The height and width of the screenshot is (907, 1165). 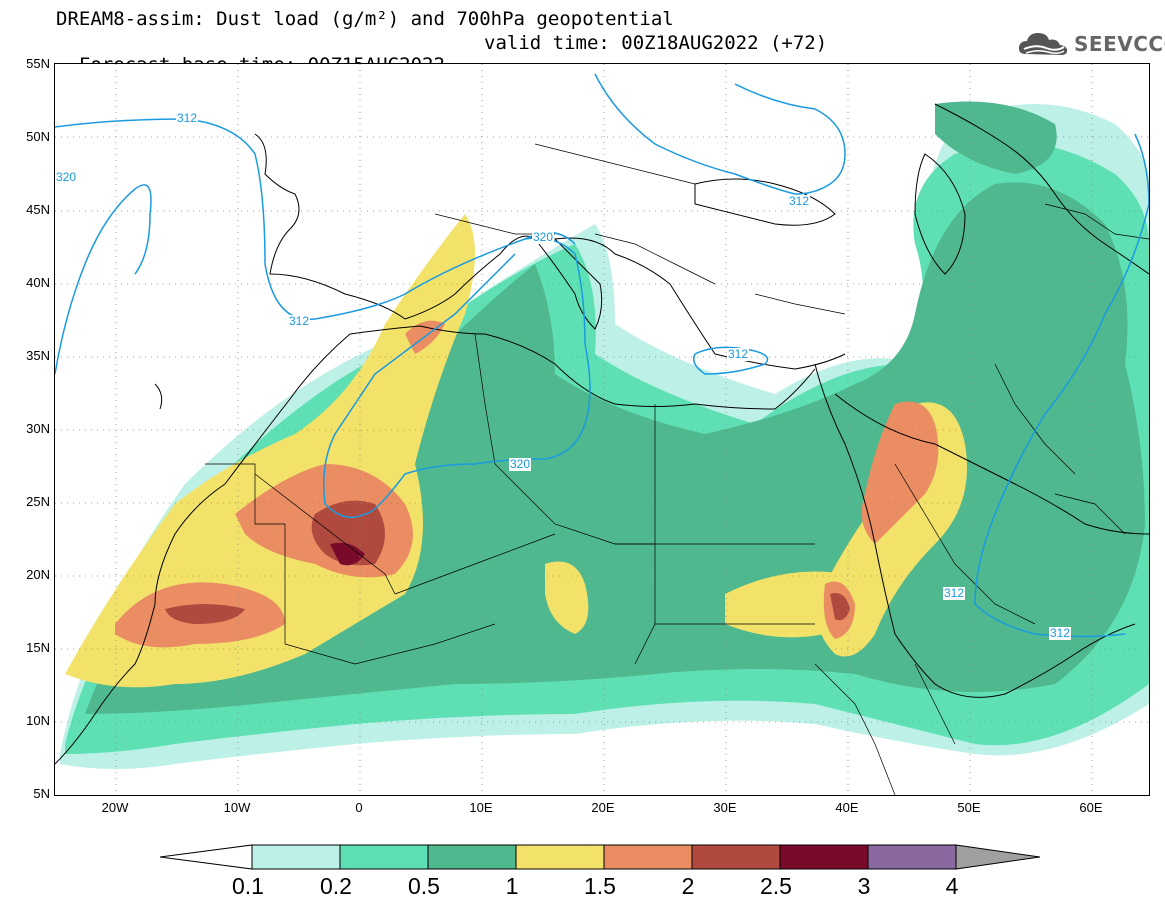 What do you see at coordinates (38, 355) in the screenshot?
I see `lat-label-35n: 35N` at bounding box center [38, 355].